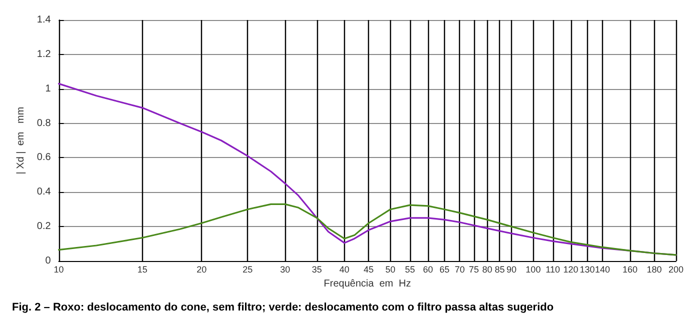 Image resolution: width=700 pixels, height=327 pixels. What do you see at coordinates (142, 269) in the screenshot?
I see `x-tick-label: 15` at bounding box center [142, 269].